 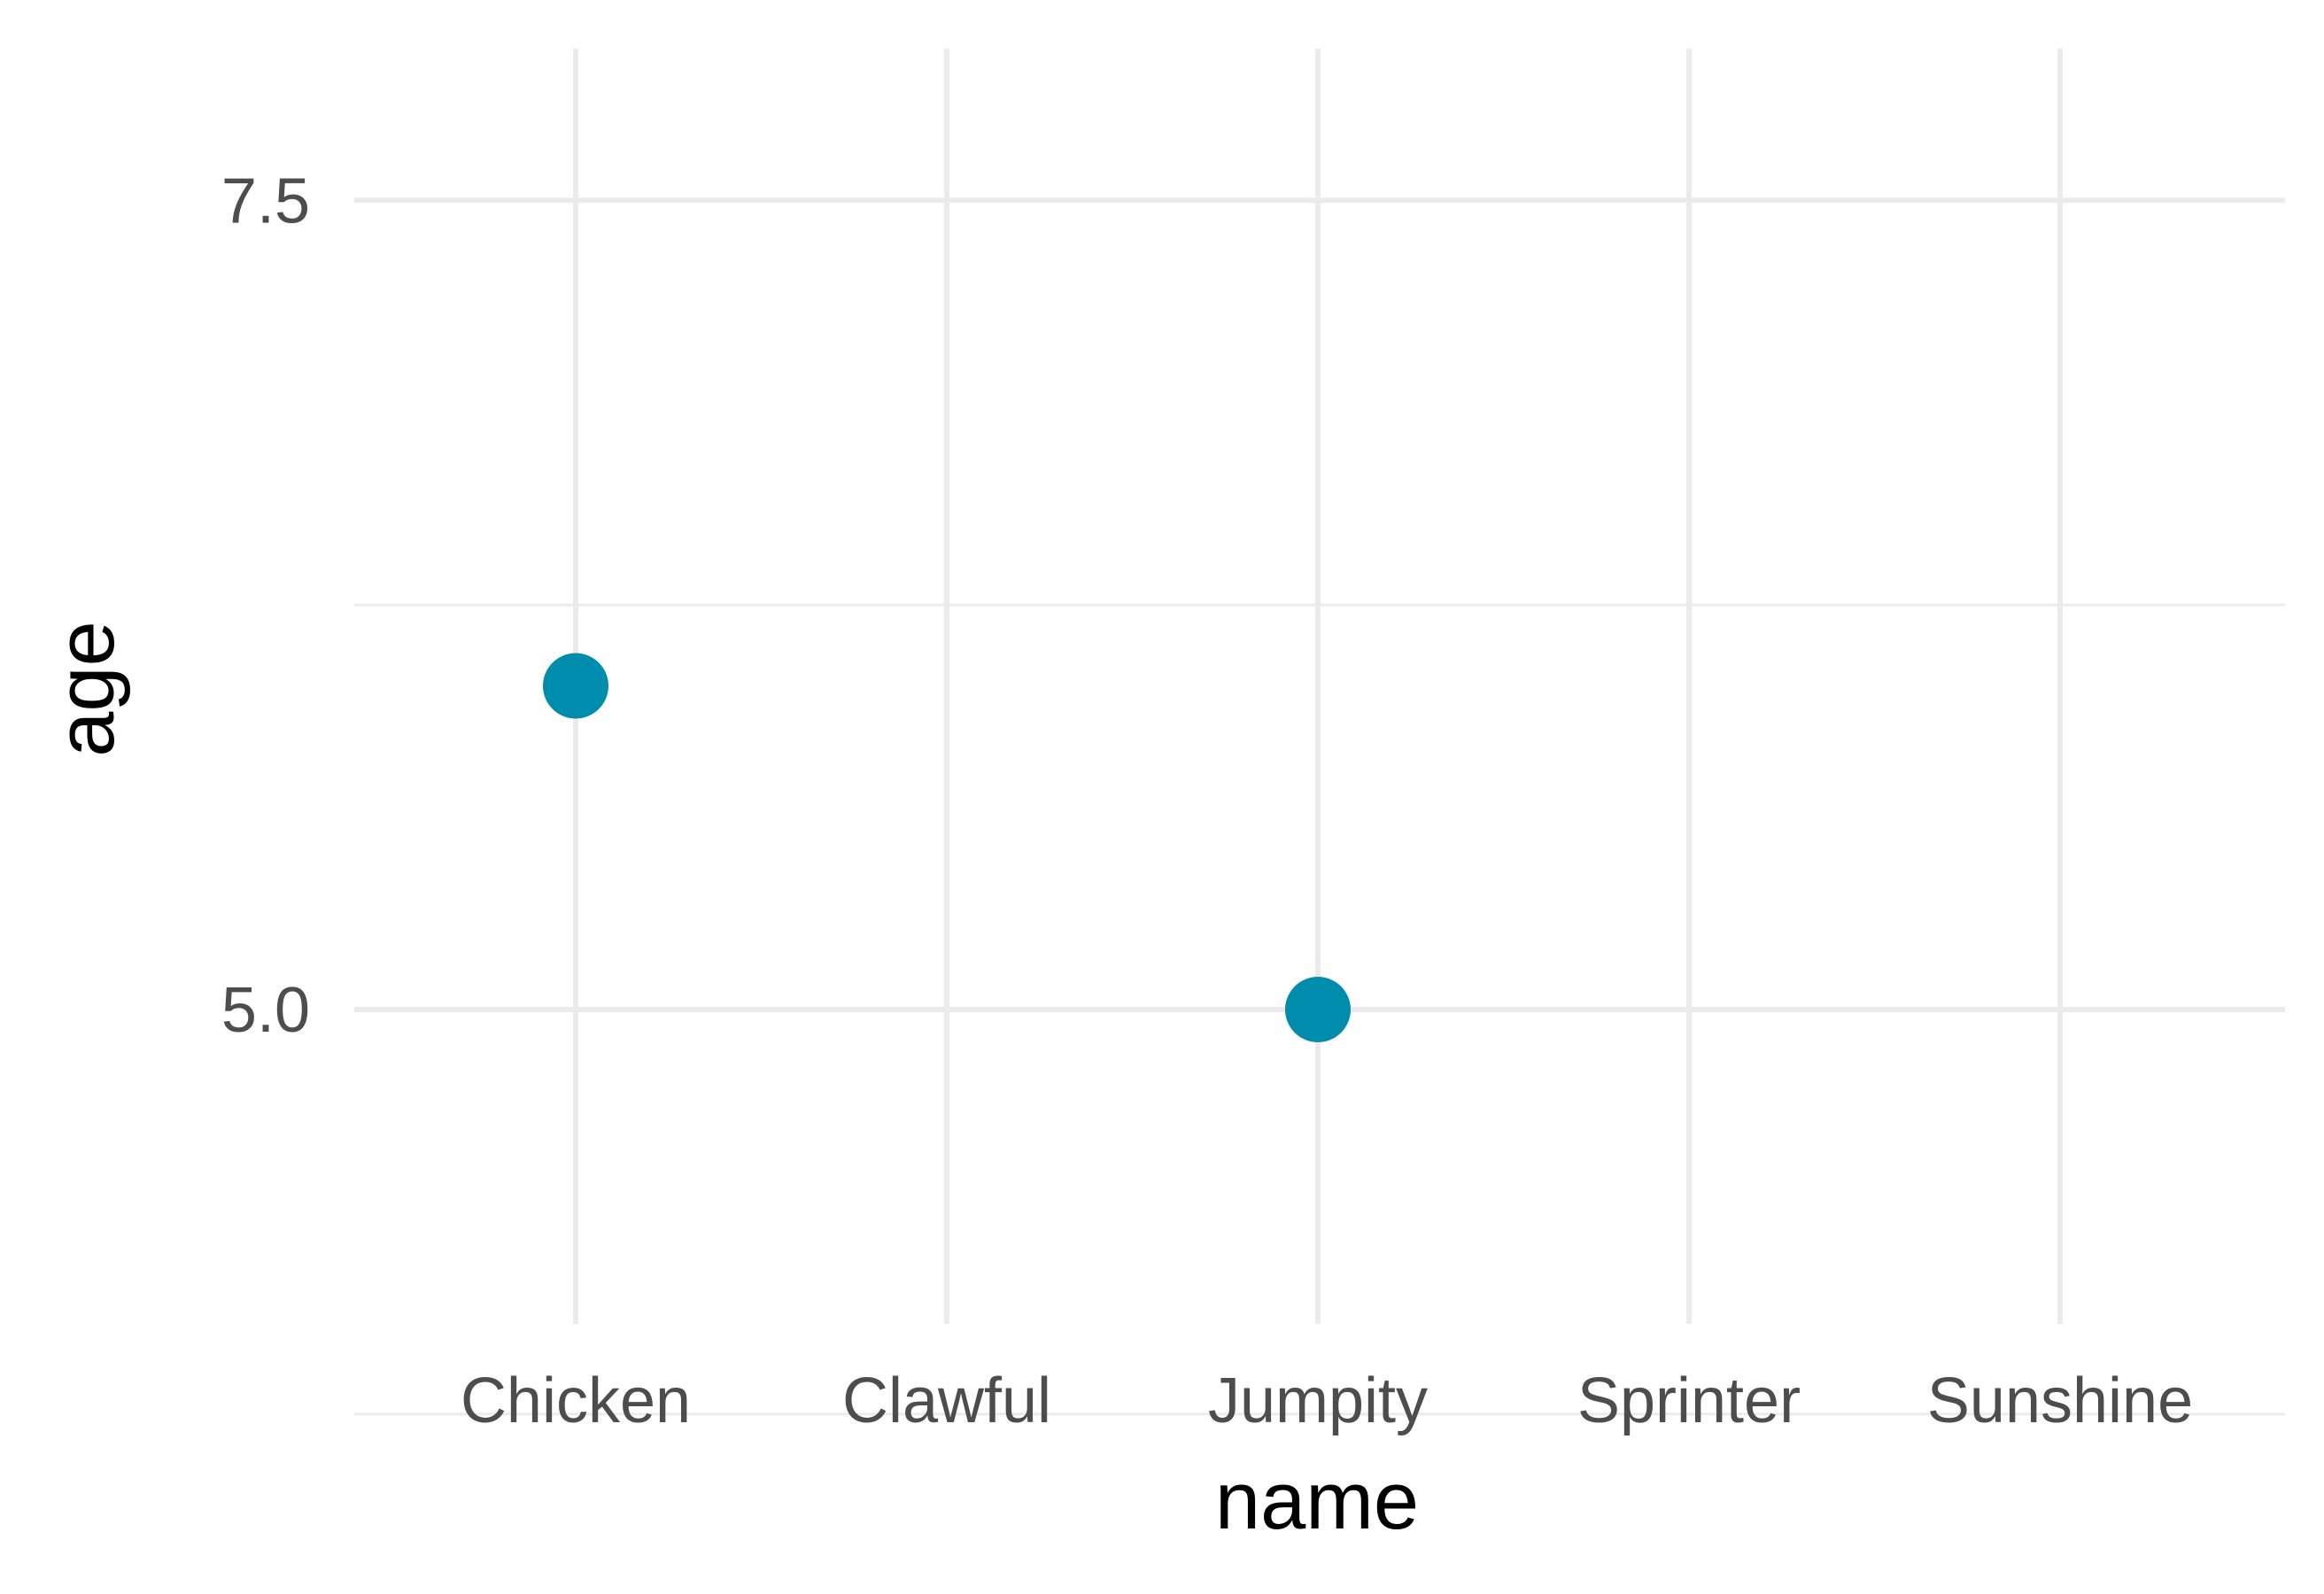 I want to click on x-tick-label: Sunshine, so click(x=2060, y=1401).